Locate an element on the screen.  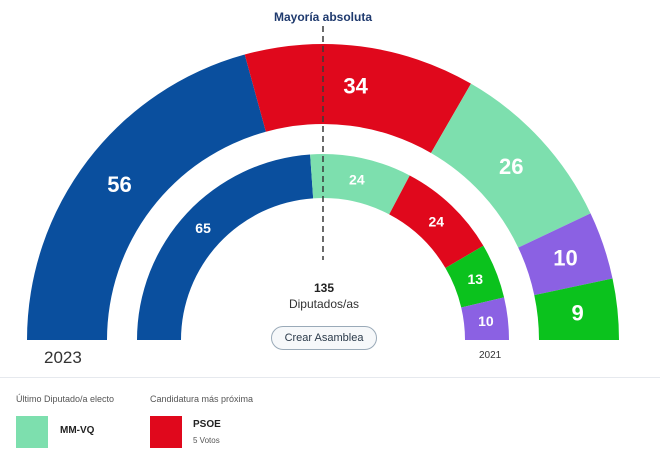
outer-segment-label-0: 56 is located at coordinates (119, 184).